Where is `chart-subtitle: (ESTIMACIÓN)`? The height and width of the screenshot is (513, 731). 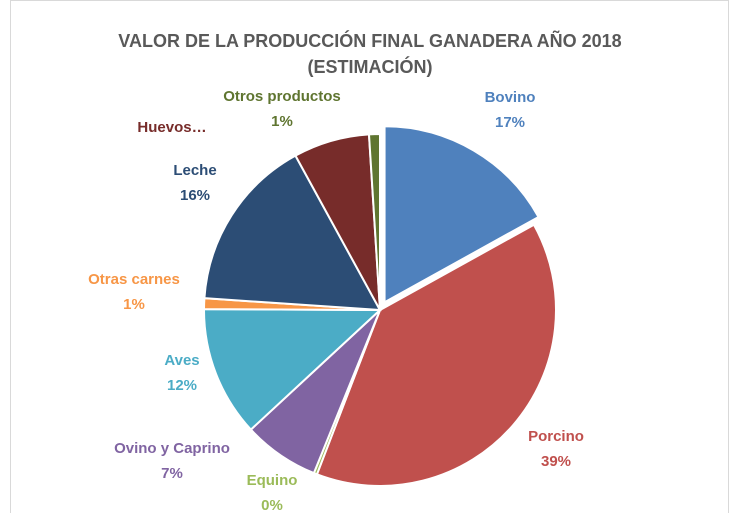
chart-subtitle: (ESTIMACIÓN) is located at coordinates (370, 66).